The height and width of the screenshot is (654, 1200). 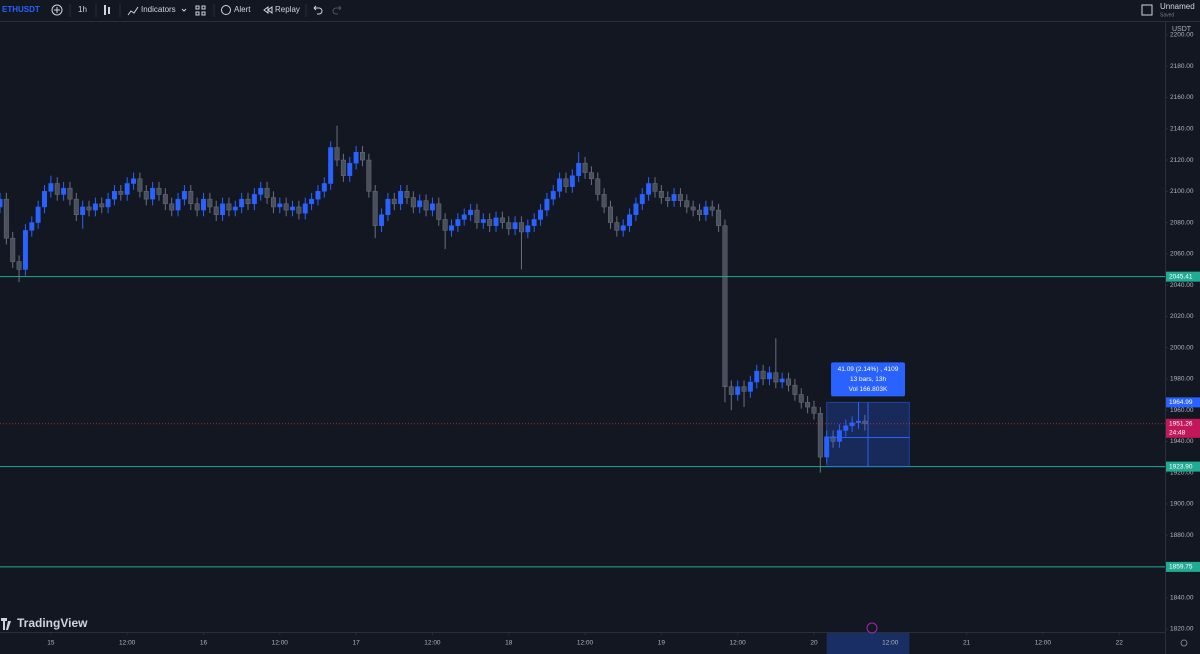 What do you see at coordinates (1182, 410) in the screenshot?
I see `y-tick-label: 1960.00` at bounding box center [1182, 410].